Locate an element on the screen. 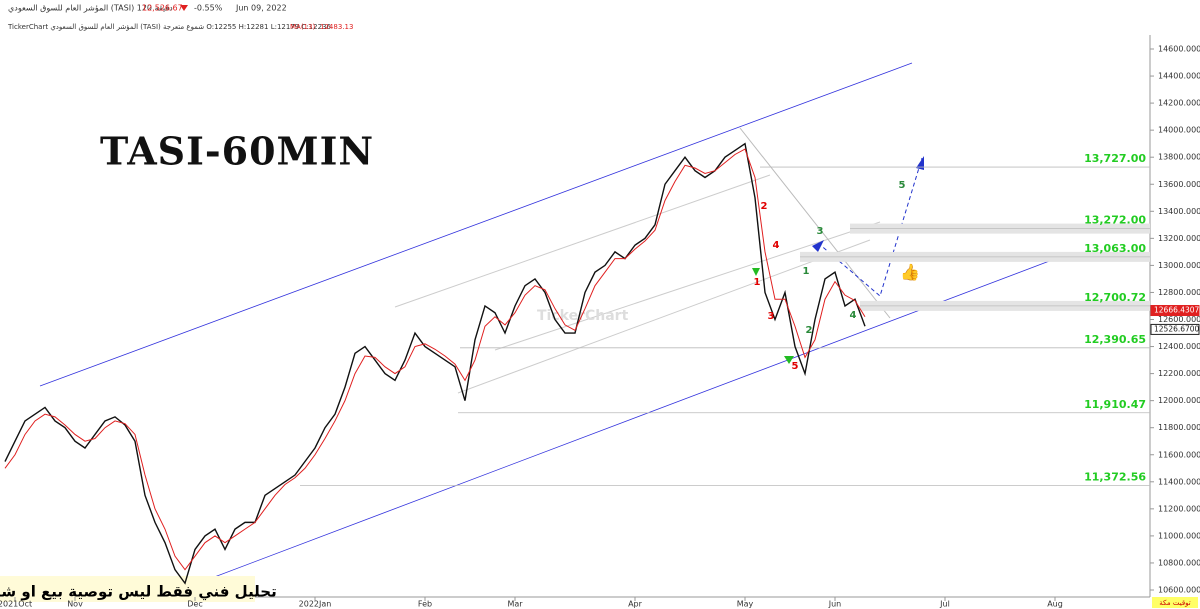 The height and width of the screenshot is (609, 1200). header-change: -0.55% is located at coordinates (208, 8).